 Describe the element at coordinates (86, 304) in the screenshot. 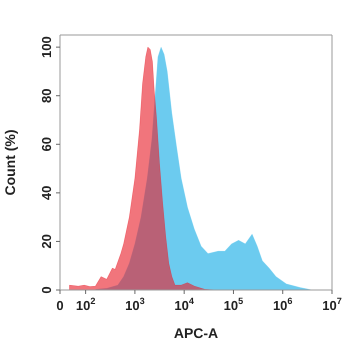

I see `x-tick-label: 10$^{2}$` at that location.